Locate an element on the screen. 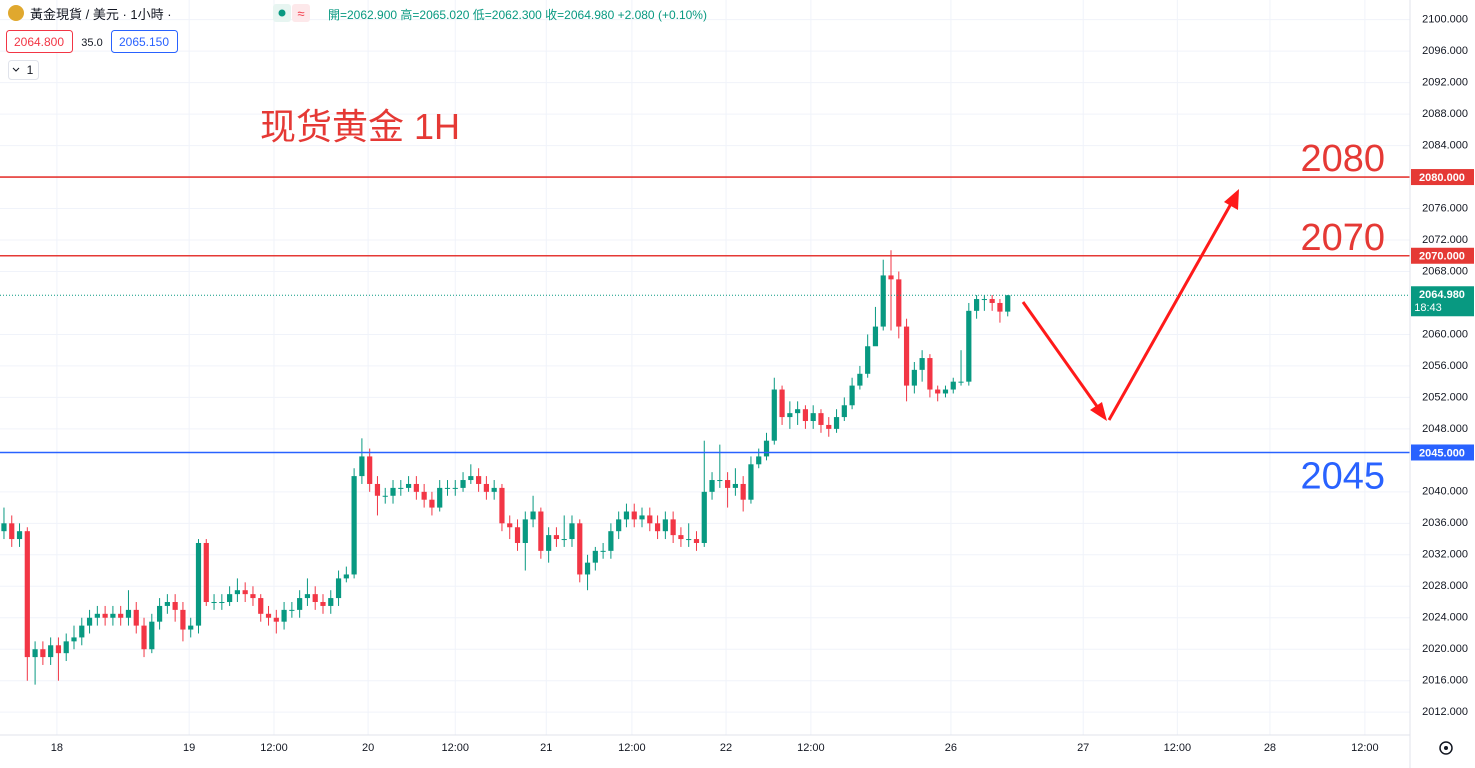 The width and height of the screenshot is (1475, 768). level-label: 2045 is located at coordinates (1342, 476).